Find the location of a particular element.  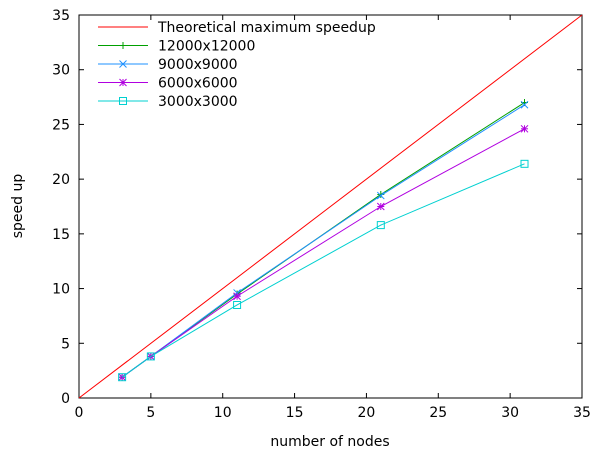

legend-label: 3000x3000 is located at coordinates (198, 102).